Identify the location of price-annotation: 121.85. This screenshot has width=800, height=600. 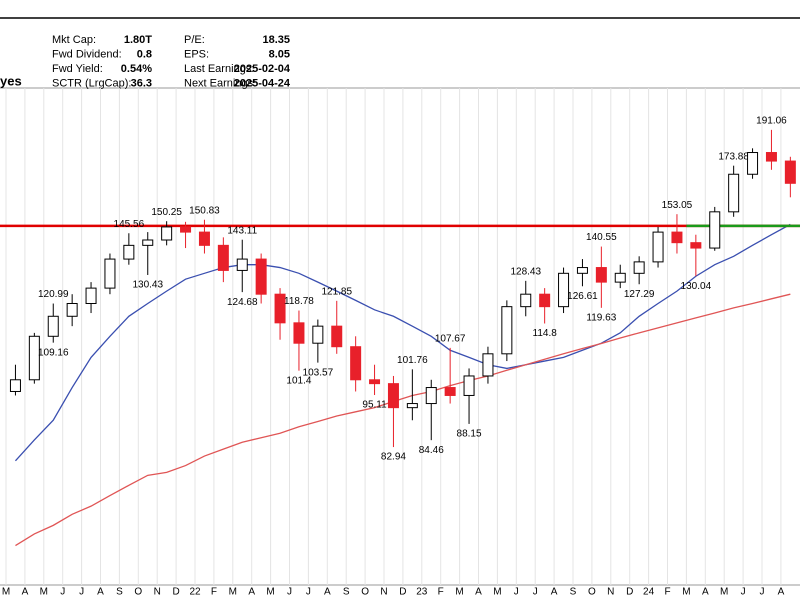
(336, 291).